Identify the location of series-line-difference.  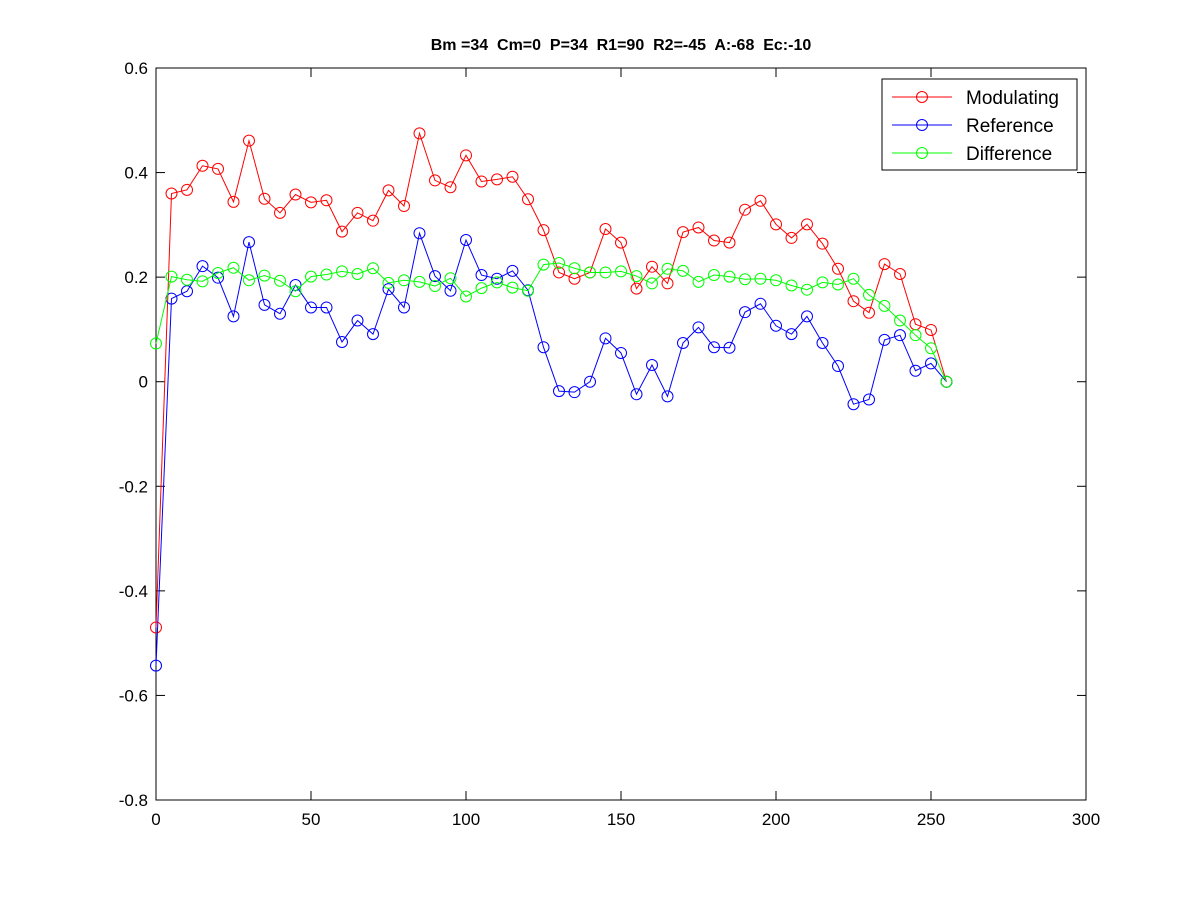
(551, 322).